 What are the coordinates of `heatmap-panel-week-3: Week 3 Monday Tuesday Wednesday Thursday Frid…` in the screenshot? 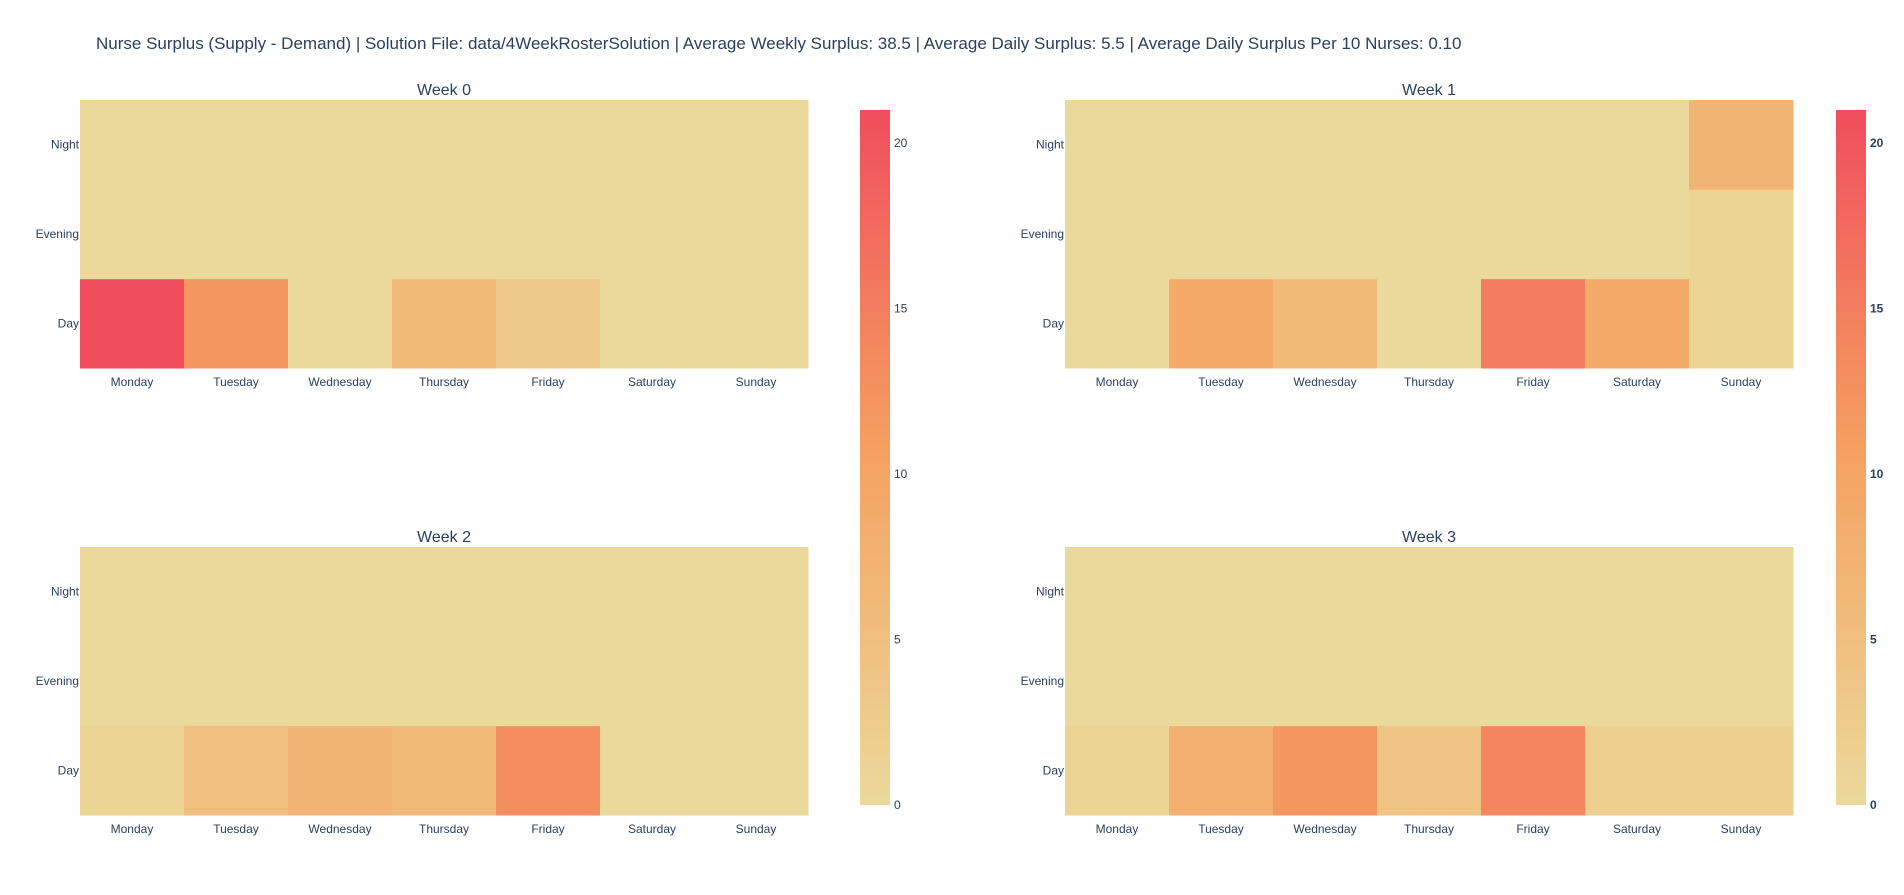 It's located at (1407, 682).